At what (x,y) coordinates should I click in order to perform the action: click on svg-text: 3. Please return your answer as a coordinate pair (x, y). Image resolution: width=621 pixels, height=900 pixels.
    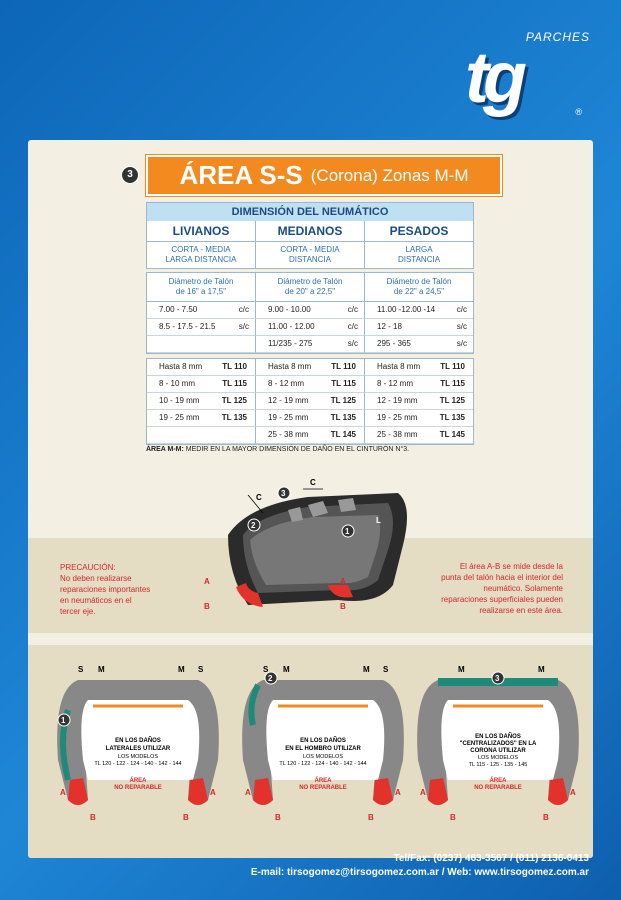
    Looking at the image, I should click on (497, 678).